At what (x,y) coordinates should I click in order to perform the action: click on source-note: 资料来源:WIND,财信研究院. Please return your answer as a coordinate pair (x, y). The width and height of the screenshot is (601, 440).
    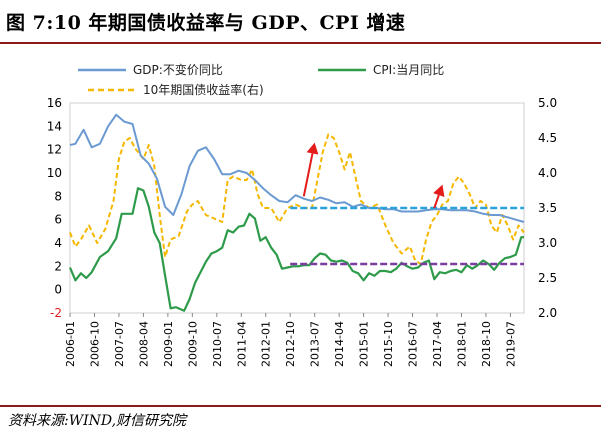
    Looking at the image, I should click on (97, 421).